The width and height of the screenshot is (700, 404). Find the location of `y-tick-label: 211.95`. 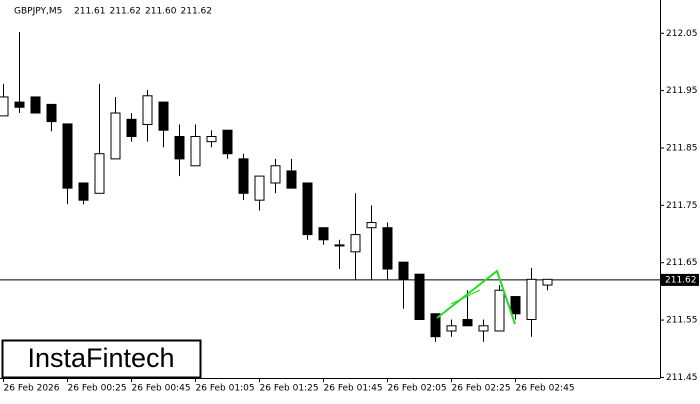

y-tick-label: 211.95 is located at coordinates (682, 91).